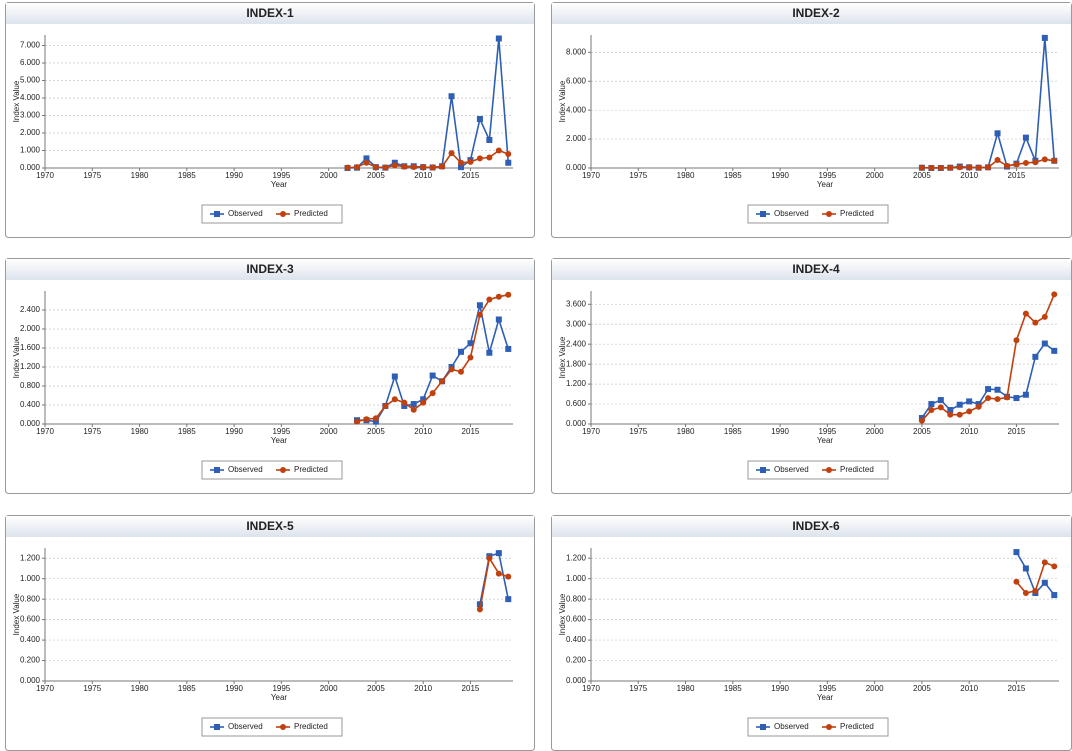 This screenshot has width=1072, height=751. What do you see at coordinates (30, 598) in the screenshot?
I see `y-tick-label: 0.800` at bounding box center [30, 598].